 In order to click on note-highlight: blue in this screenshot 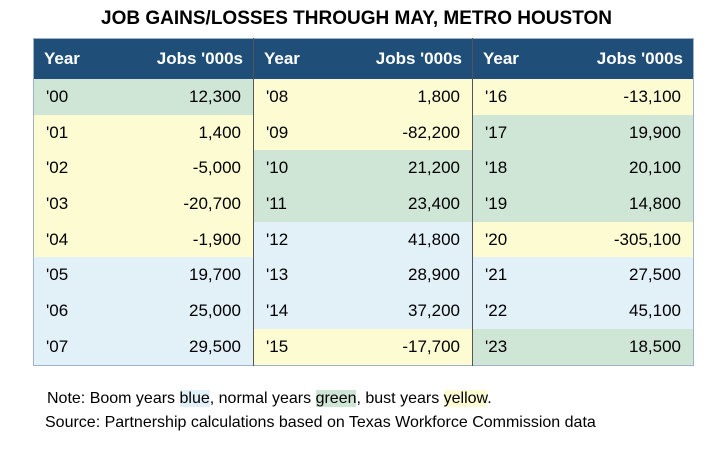, I will do `click(194, 398)`.